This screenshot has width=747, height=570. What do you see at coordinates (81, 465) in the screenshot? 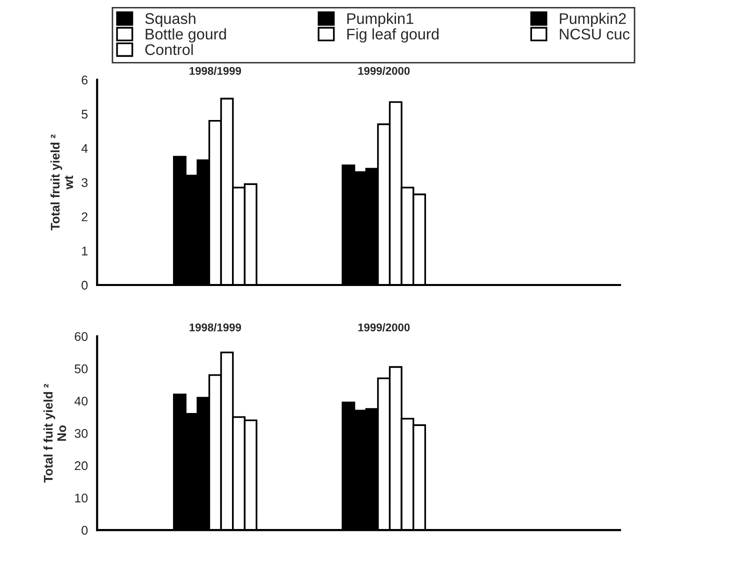
I see `y-tick-label: 20` at bounding box center [81, 465].